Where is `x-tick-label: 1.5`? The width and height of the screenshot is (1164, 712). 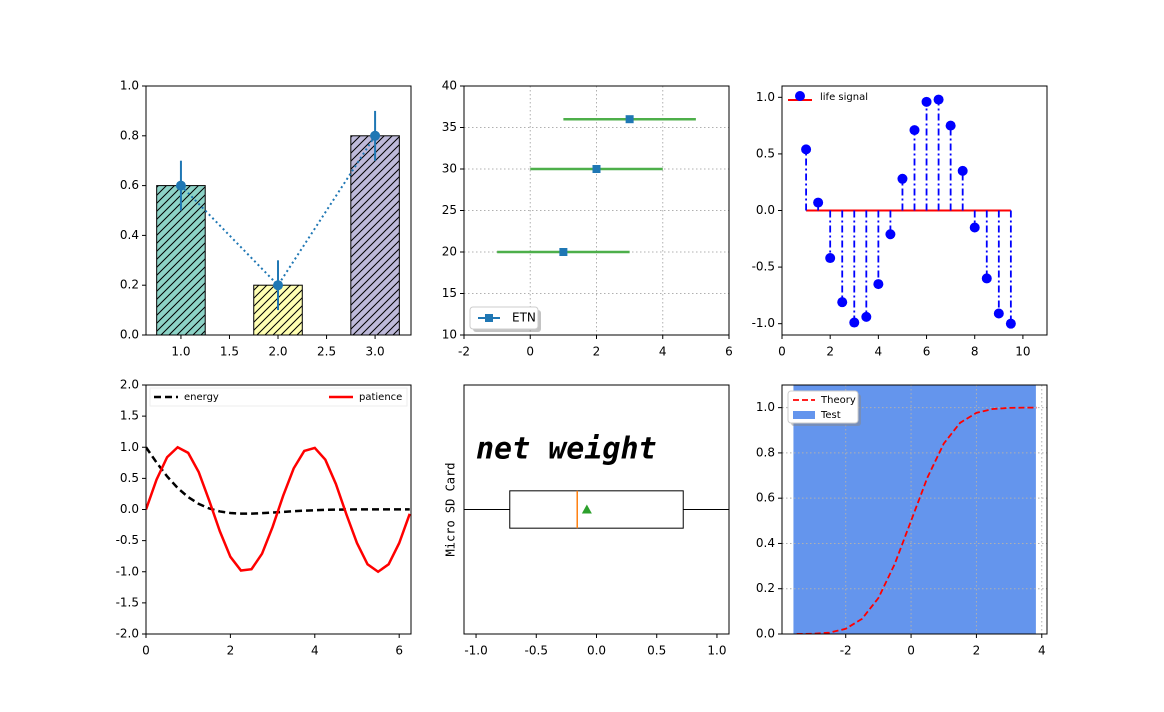
x-tick-label: 1.5 is located at coordinates (229, 352).